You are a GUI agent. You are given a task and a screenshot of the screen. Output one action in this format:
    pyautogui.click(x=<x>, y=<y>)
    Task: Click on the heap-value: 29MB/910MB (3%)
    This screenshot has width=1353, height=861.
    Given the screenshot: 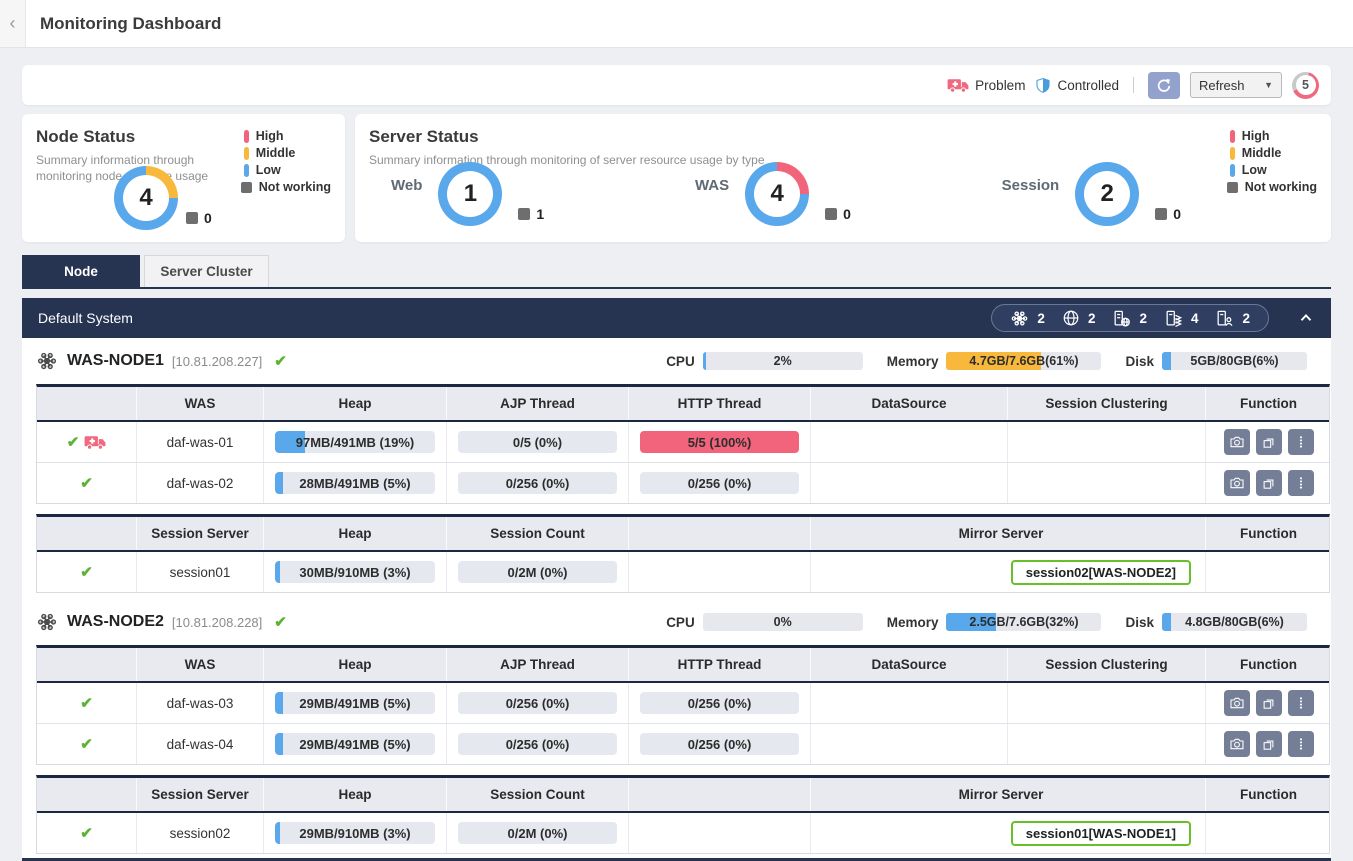 What is the action you would take?
    pyautogui.click(x=355, y=833)
    